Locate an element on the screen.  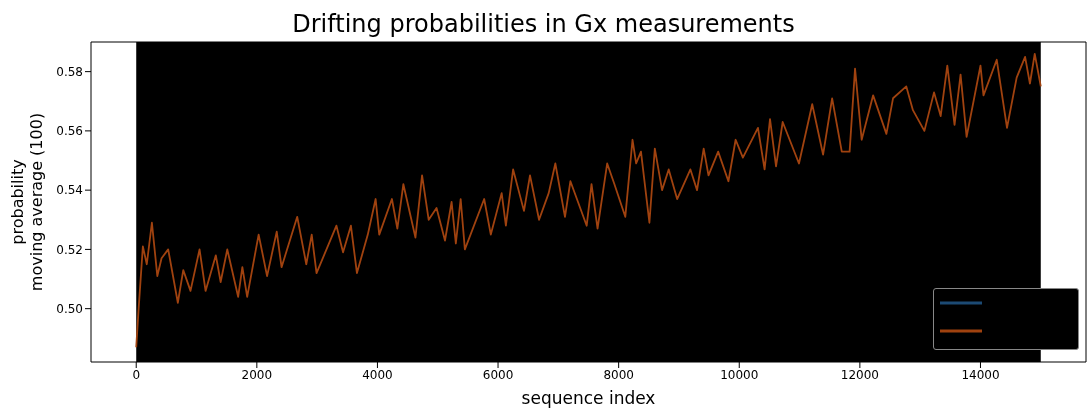
y-tick-label: 0.58 is located at coordinates (69, 71).